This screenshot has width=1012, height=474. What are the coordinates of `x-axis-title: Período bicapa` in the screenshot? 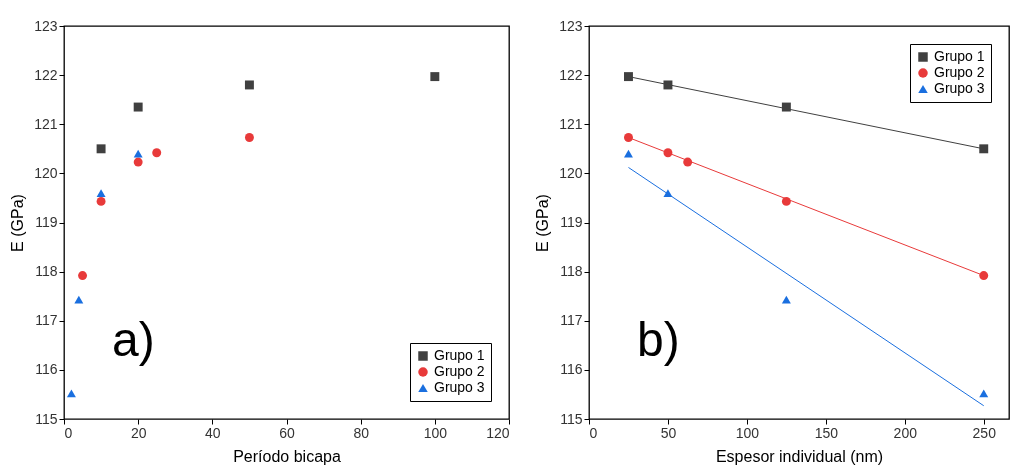 It's located at (287, 456).